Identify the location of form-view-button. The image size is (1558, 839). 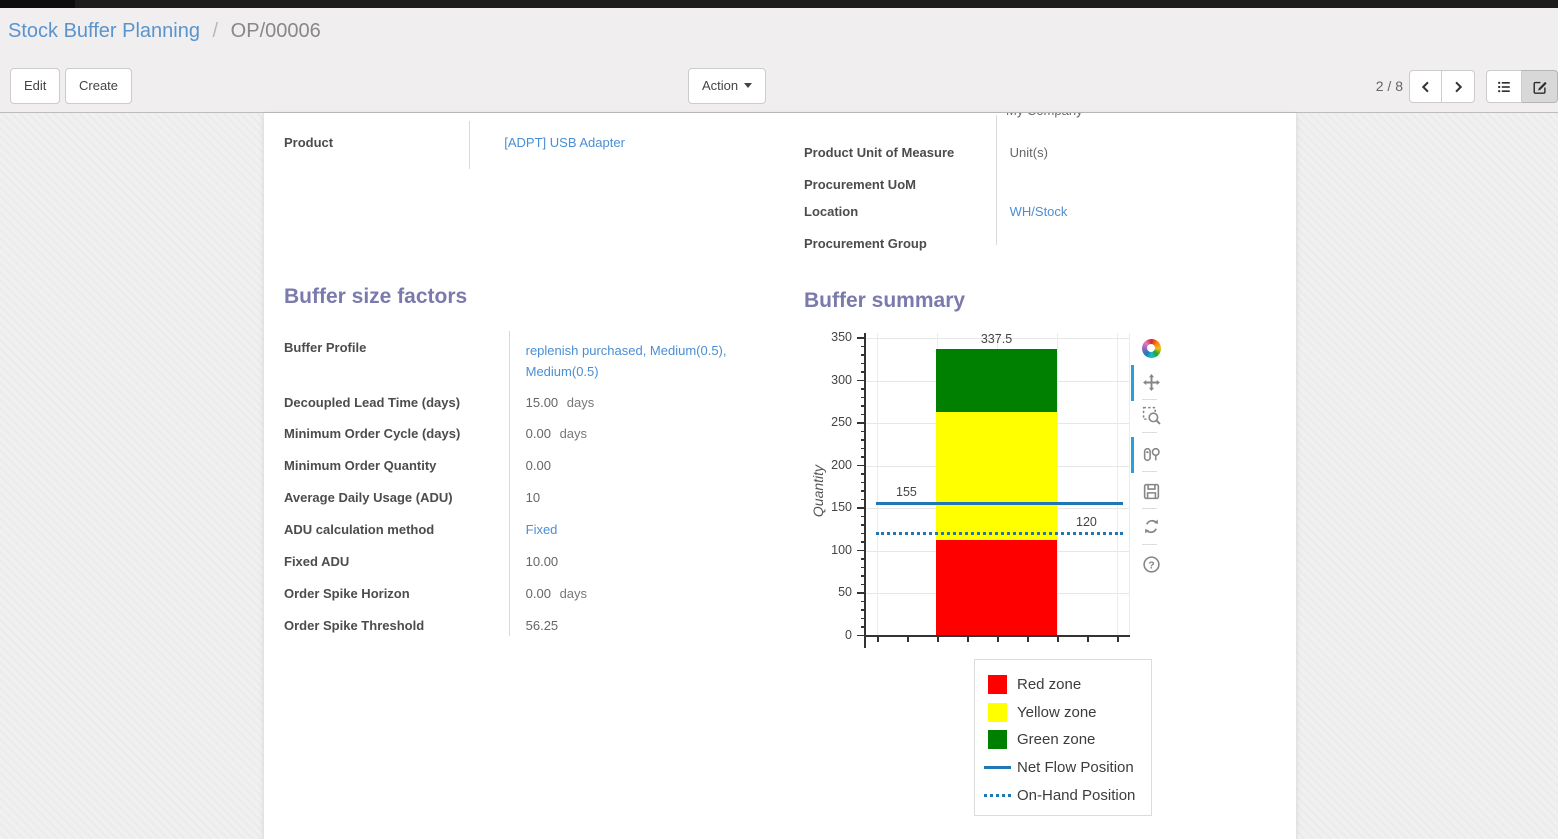
(1540, 86).